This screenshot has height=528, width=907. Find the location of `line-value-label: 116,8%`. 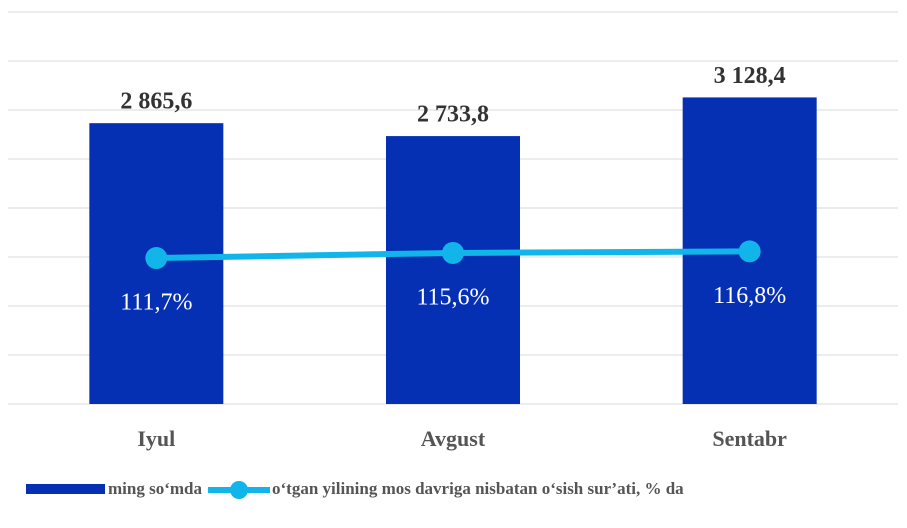

line-value-label: 116,8% is located at coordinates (749, 296).